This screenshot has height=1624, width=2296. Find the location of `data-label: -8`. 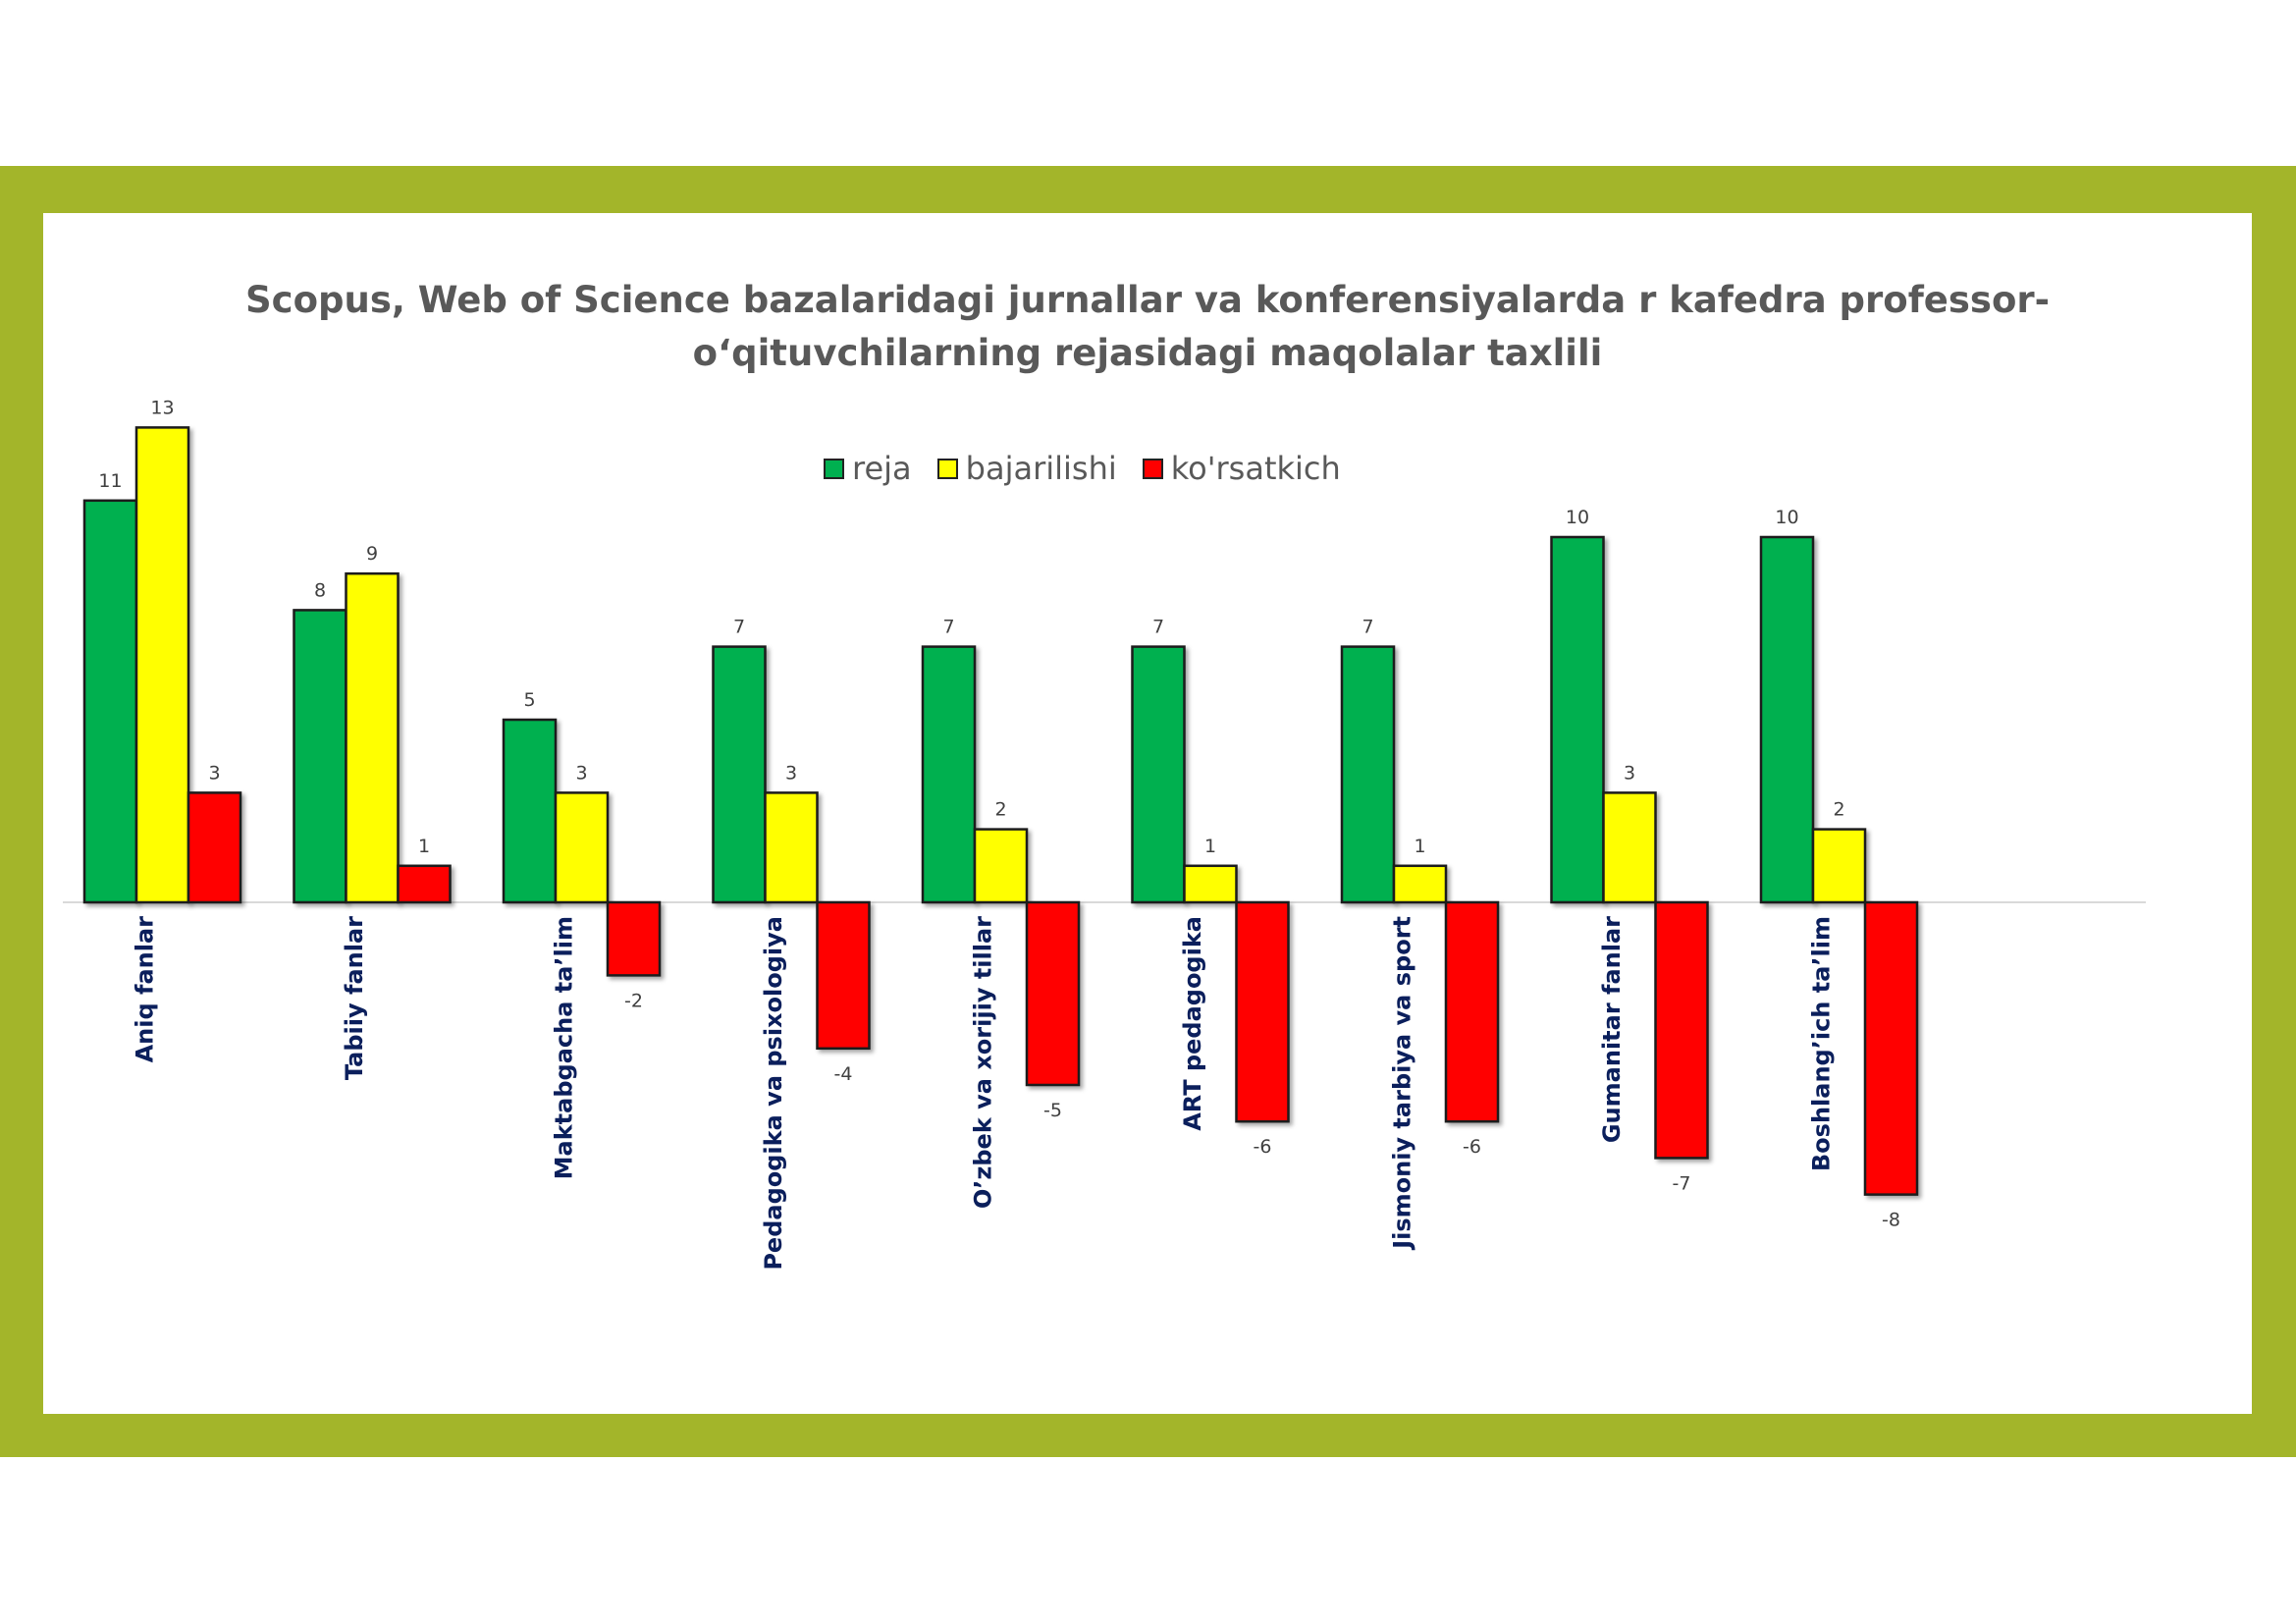

data-label: -8 is located at coordinates (1891, 1220).